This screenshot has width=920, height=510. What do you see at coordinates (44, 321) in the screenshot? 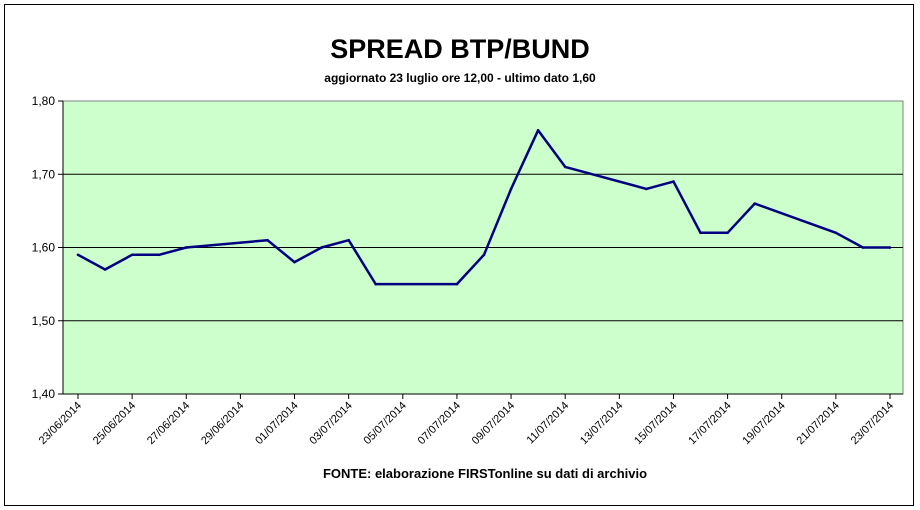
I see `y-tick-label: 1,50` at bounding box center [44, 321].